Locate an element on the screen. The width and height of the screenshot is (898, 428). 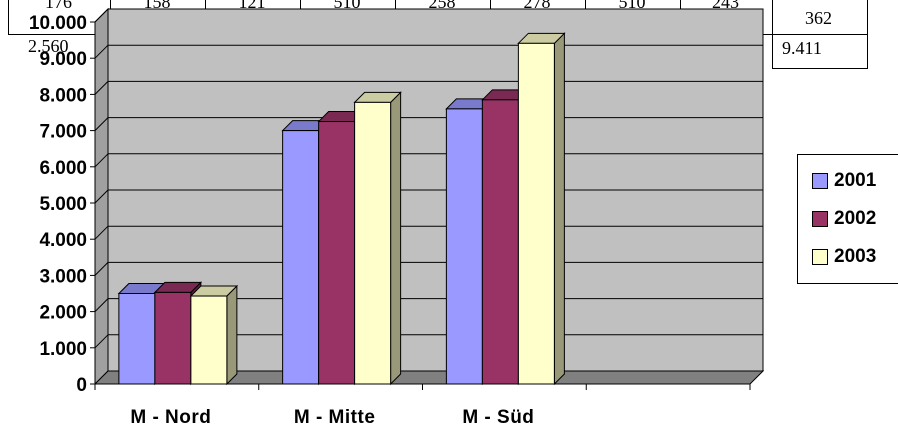
y-tick-label: 7.000 is located at coordinates (63, 132).